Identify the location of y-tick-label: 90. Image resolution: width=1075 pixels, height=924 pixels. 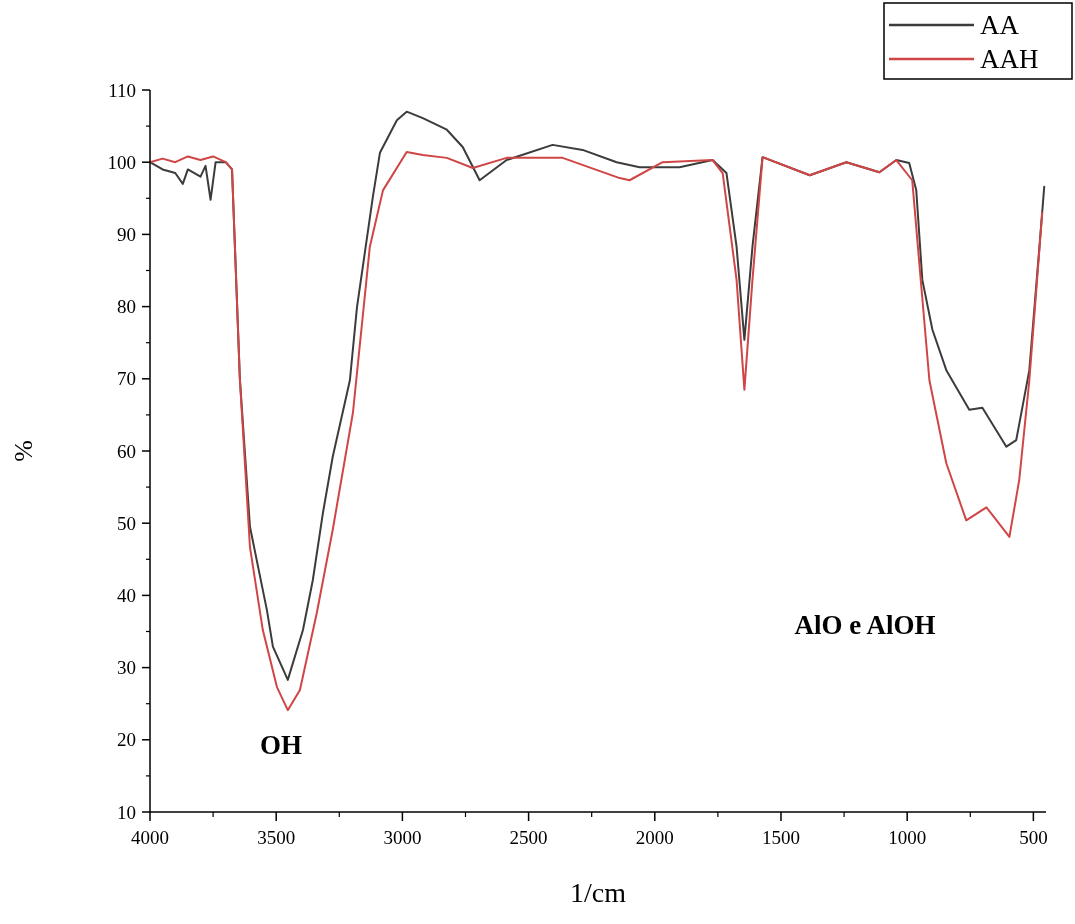
(126, 235).